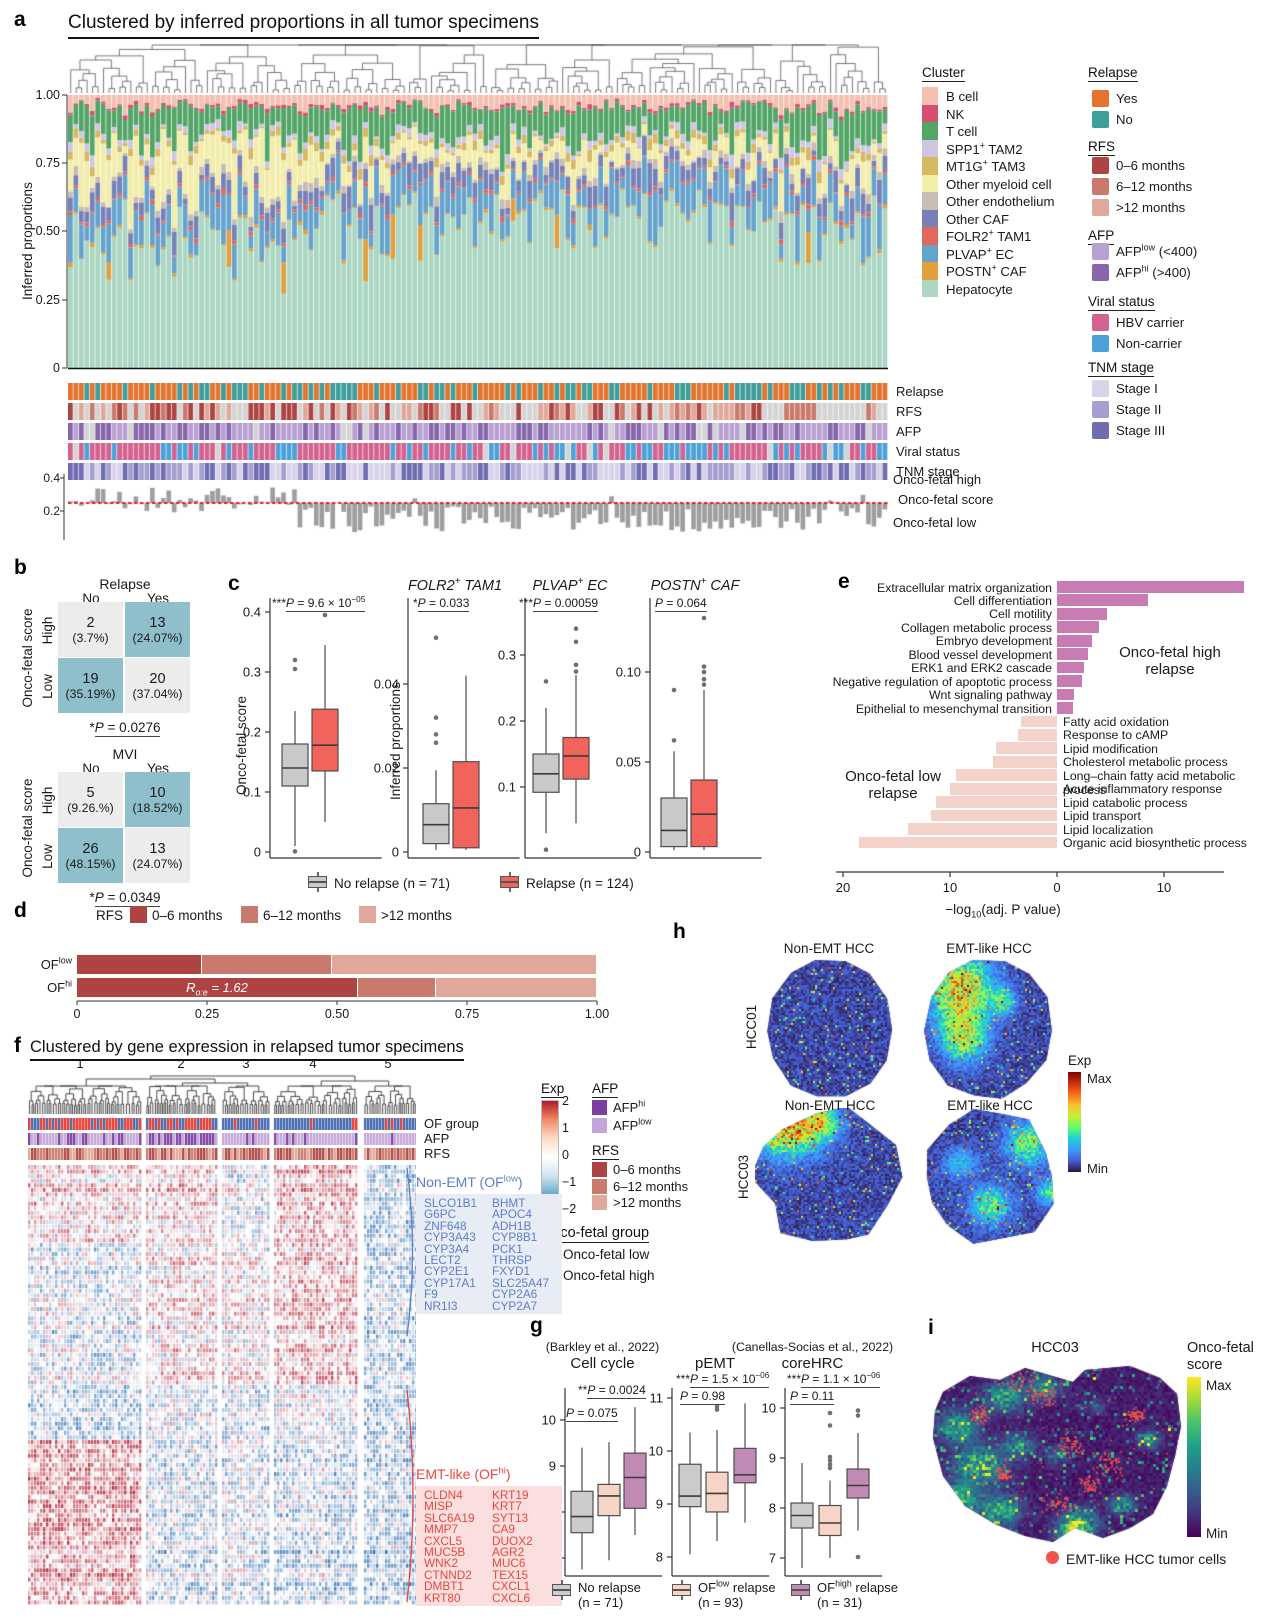 The width and height of the screenshot is (1280, 1623). What do you see at coordinates (953, 708) in the screenshot?
I see `e-label-high-9: Epithelial to mesenchymal transition` at bounding box center [953, 708].